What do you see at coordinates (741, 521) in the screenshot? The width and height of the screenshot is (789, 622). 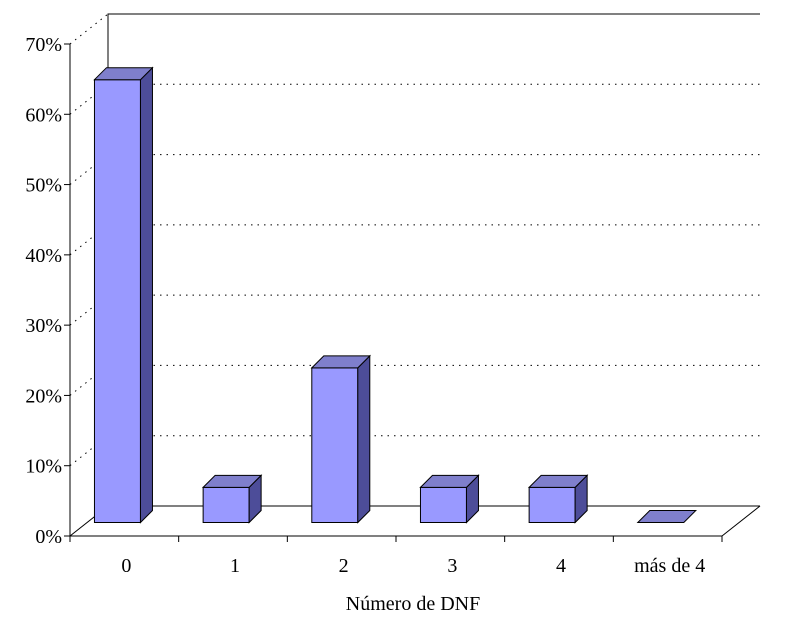 I see `floor-right-edge` at bounding box center [741, 521].